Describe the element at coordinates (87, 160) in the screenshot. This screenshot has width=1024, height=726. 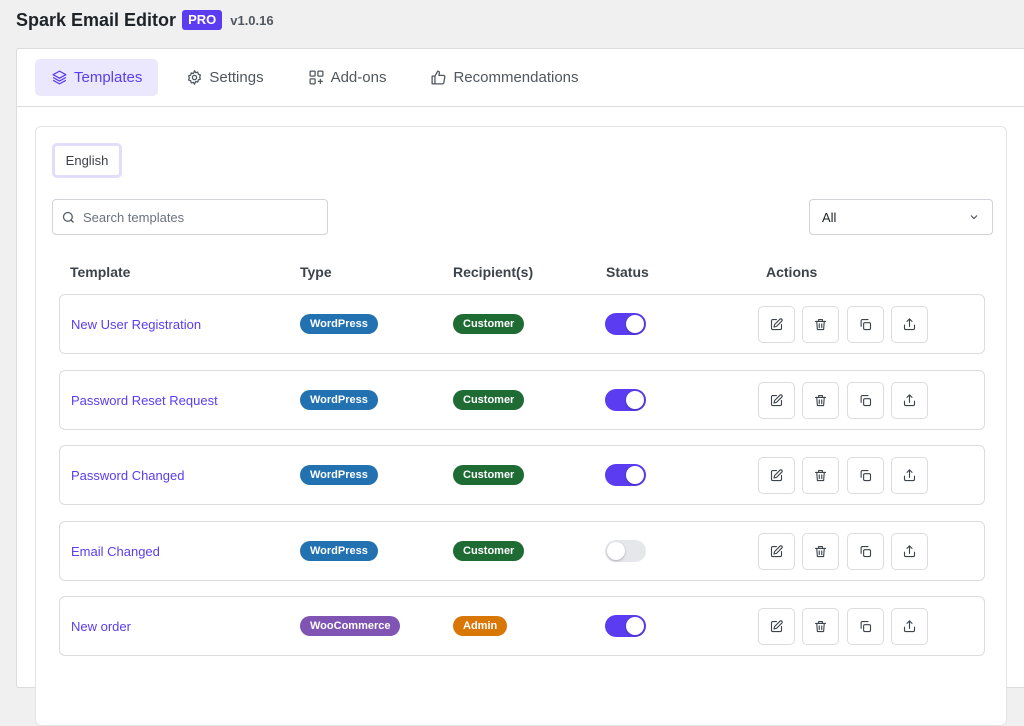
I see `language-tab-english: English` at that location.